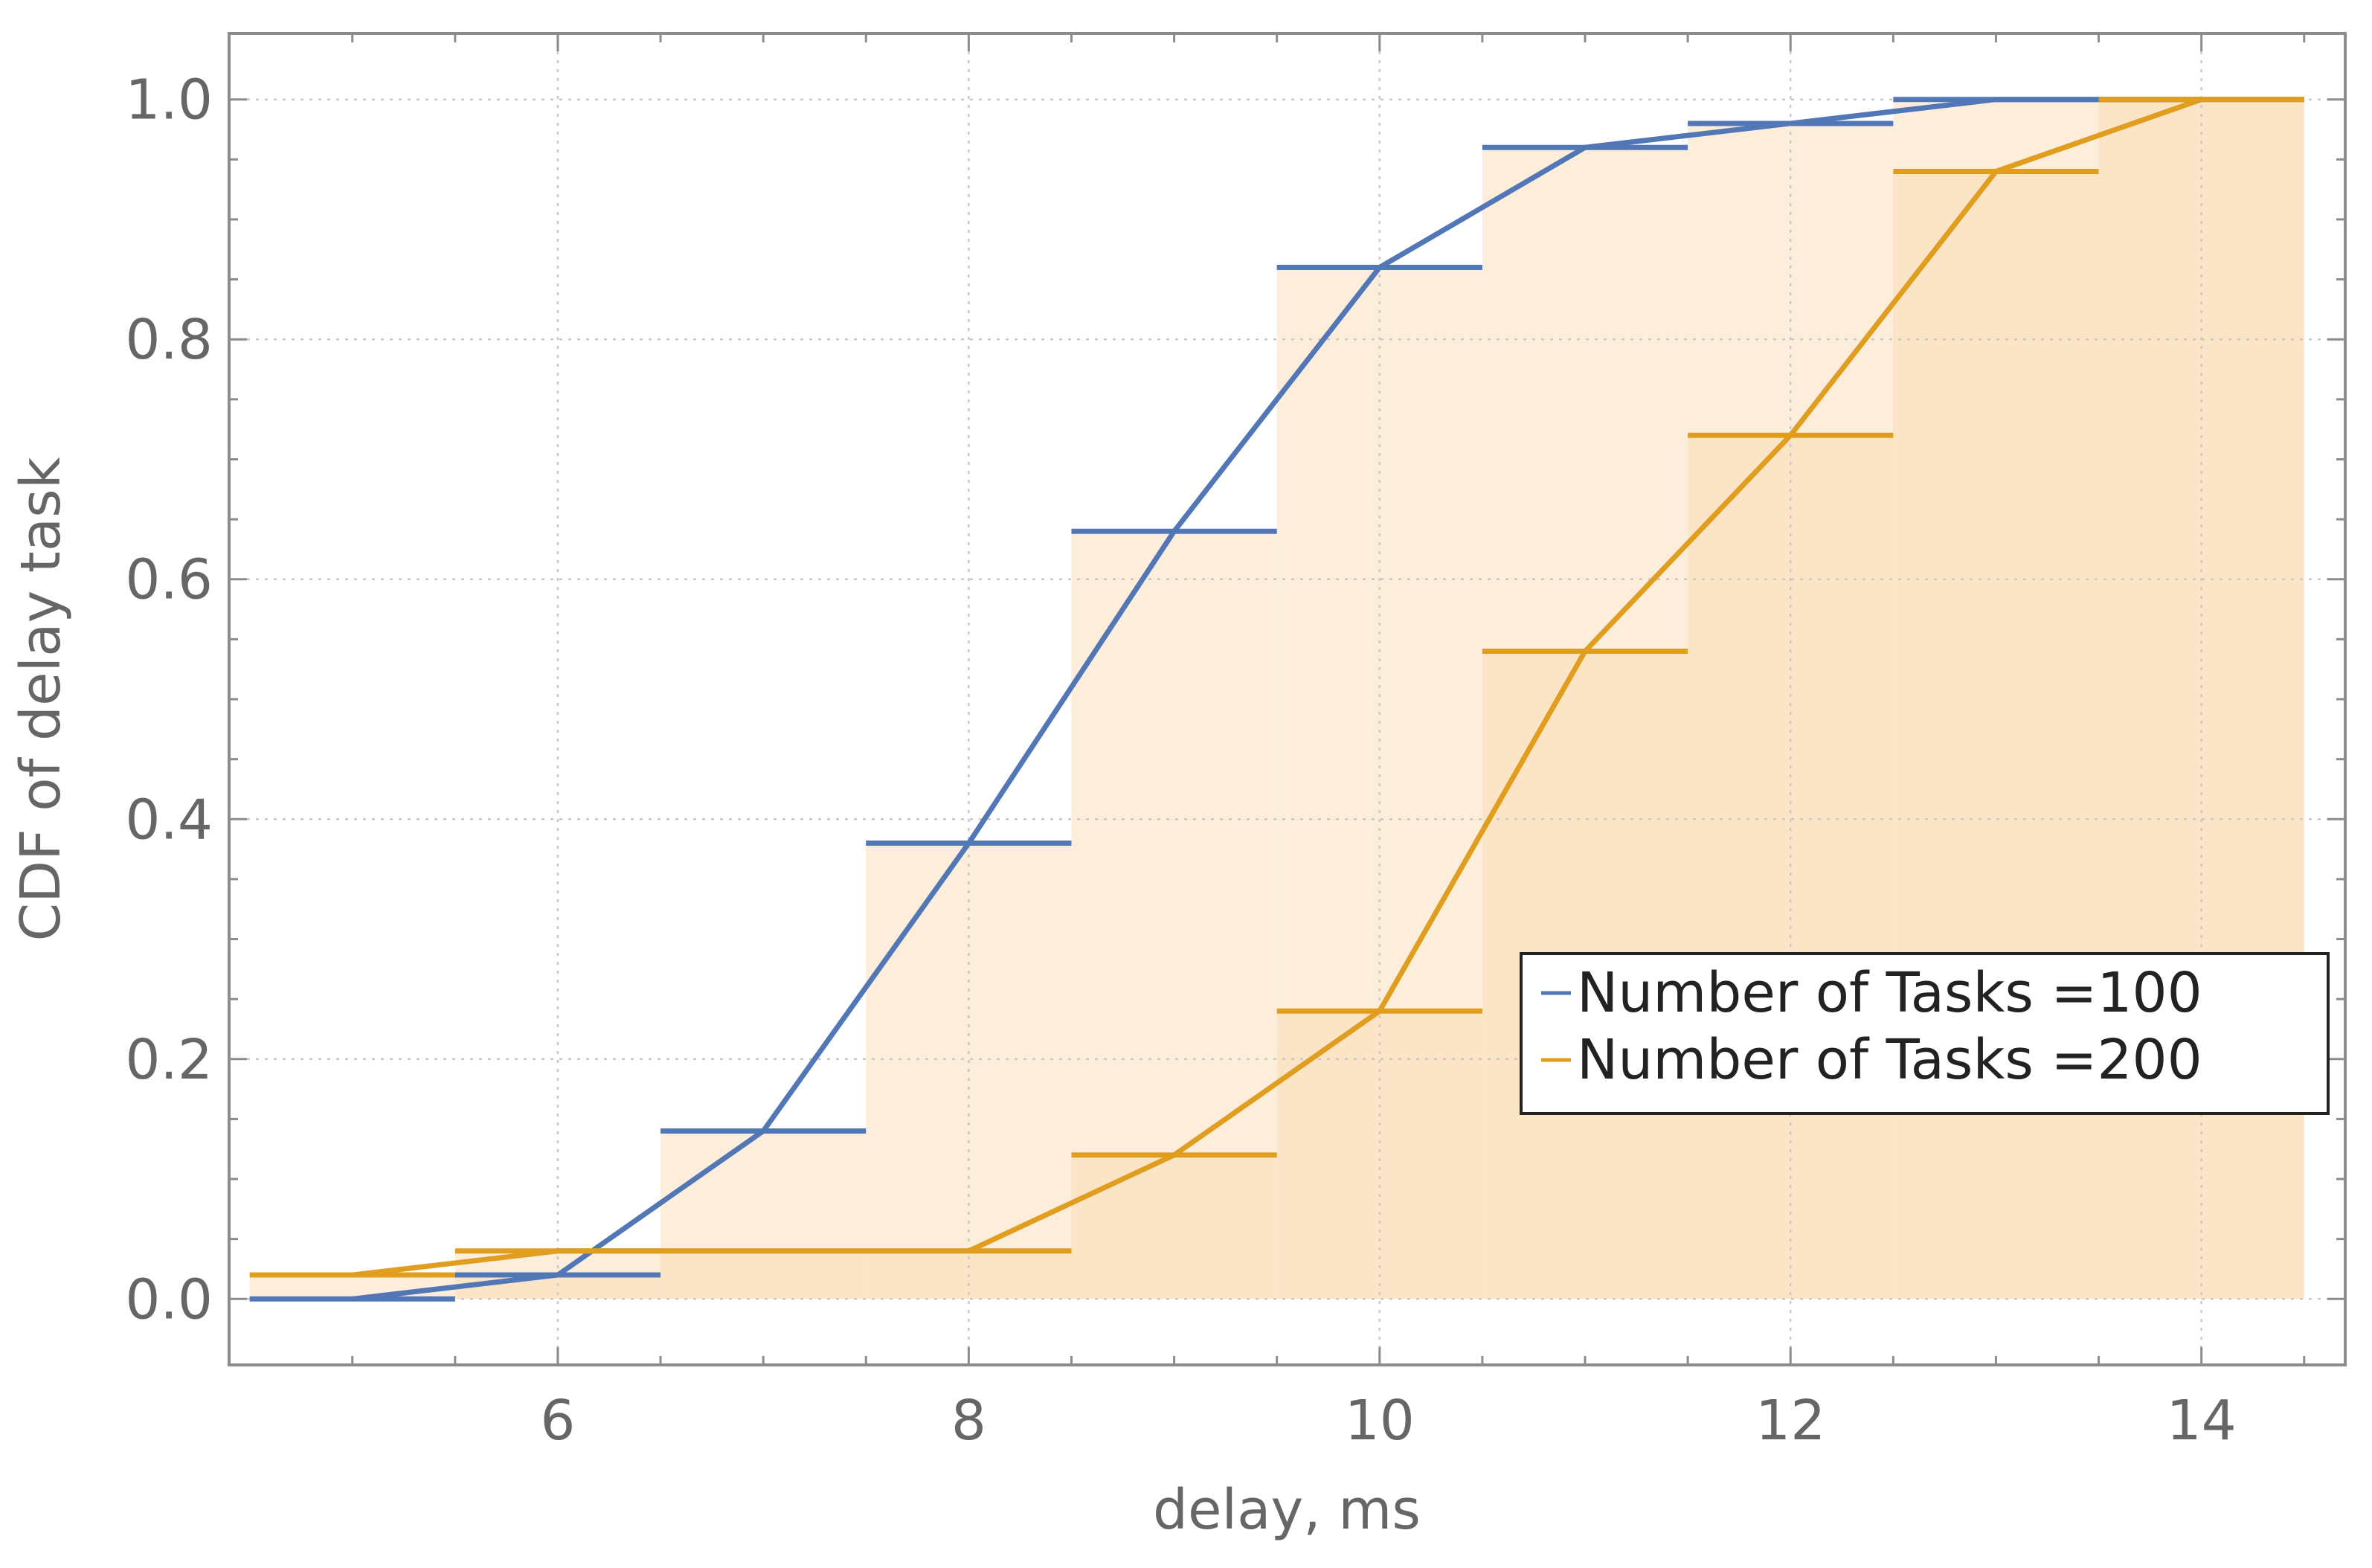 This screenshot has width=2372, height=1568. Describe the element at coordinates (169, 340) in the screenshot. I see `y-tick-label-0.8: 0.8` at that location.